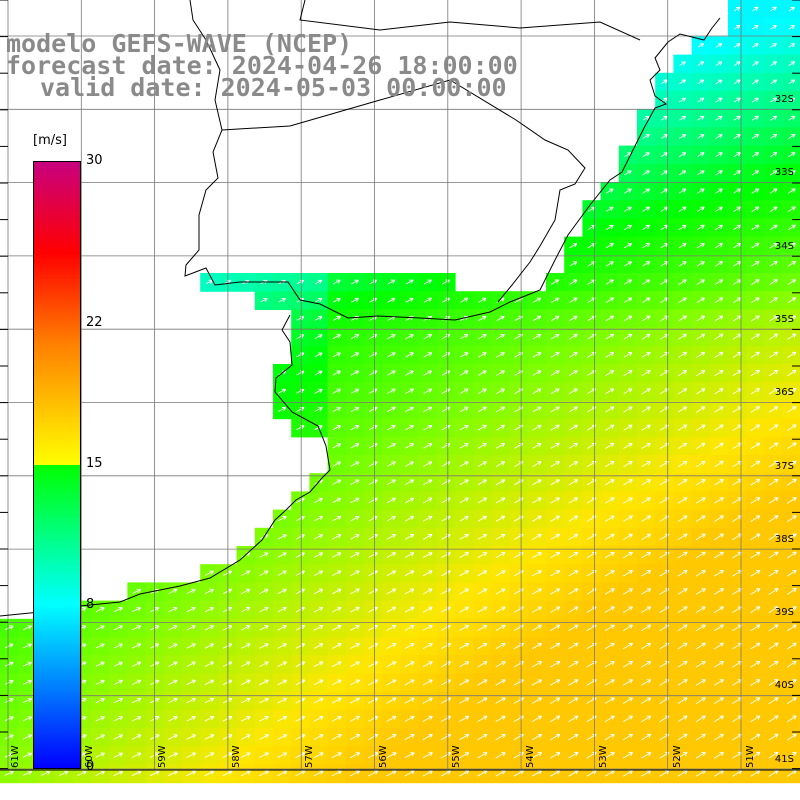 The width and height of the screenshot is (800, 800). What do you see at coordinates (677, 756) in the screenshot?
I see `longitude-label: 52W` at bounding box center [677, 756].